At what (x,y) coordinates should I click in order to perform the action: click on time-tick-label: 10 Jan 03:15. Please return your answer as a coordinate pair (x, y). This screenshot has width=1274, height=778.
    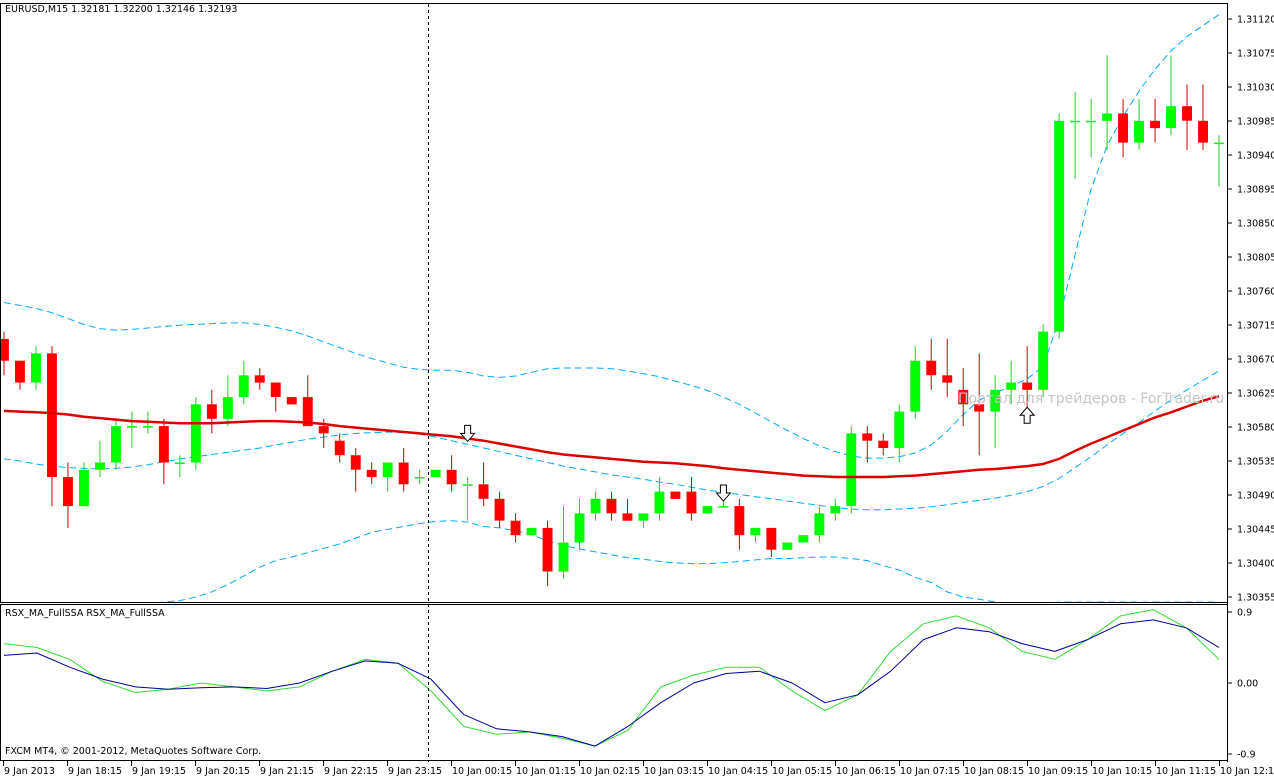
    Looking at the image, I should click on (674, 771).